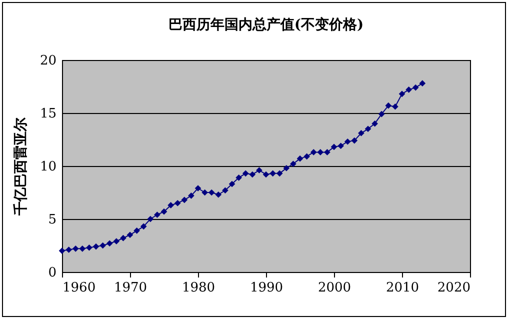 Image resolution: width=510 pixels, height=321 pixels. I want to click on x-tick-label: 1960, so click(79, 288).